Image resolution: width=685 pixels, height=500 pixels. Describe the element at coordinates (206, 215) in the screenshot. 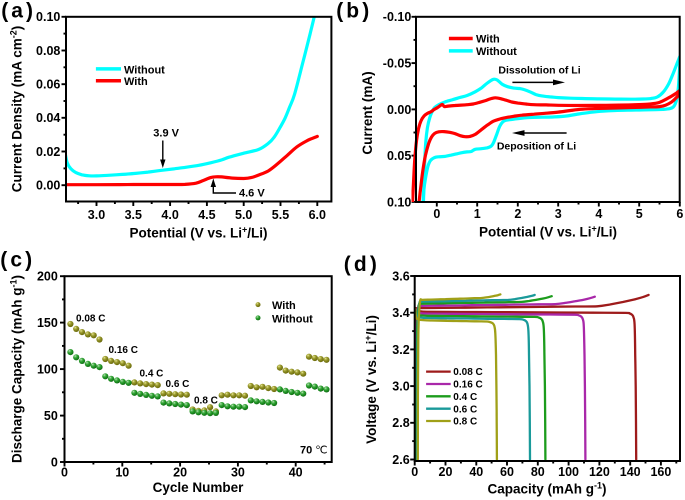

I see `svg-text: 4.5` at that location.